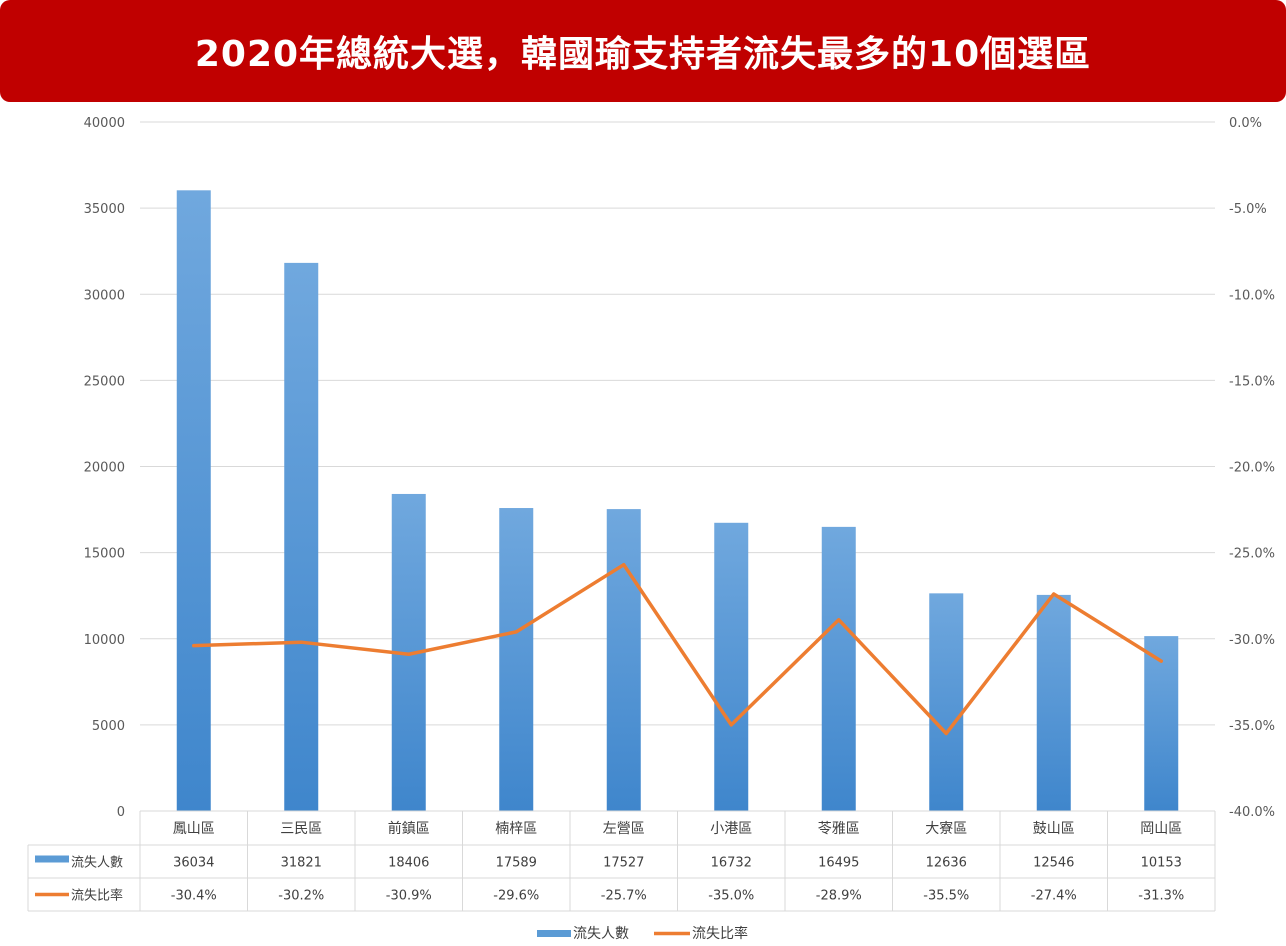  I want to click on category-label: 前鎮區, so click(409, 828).